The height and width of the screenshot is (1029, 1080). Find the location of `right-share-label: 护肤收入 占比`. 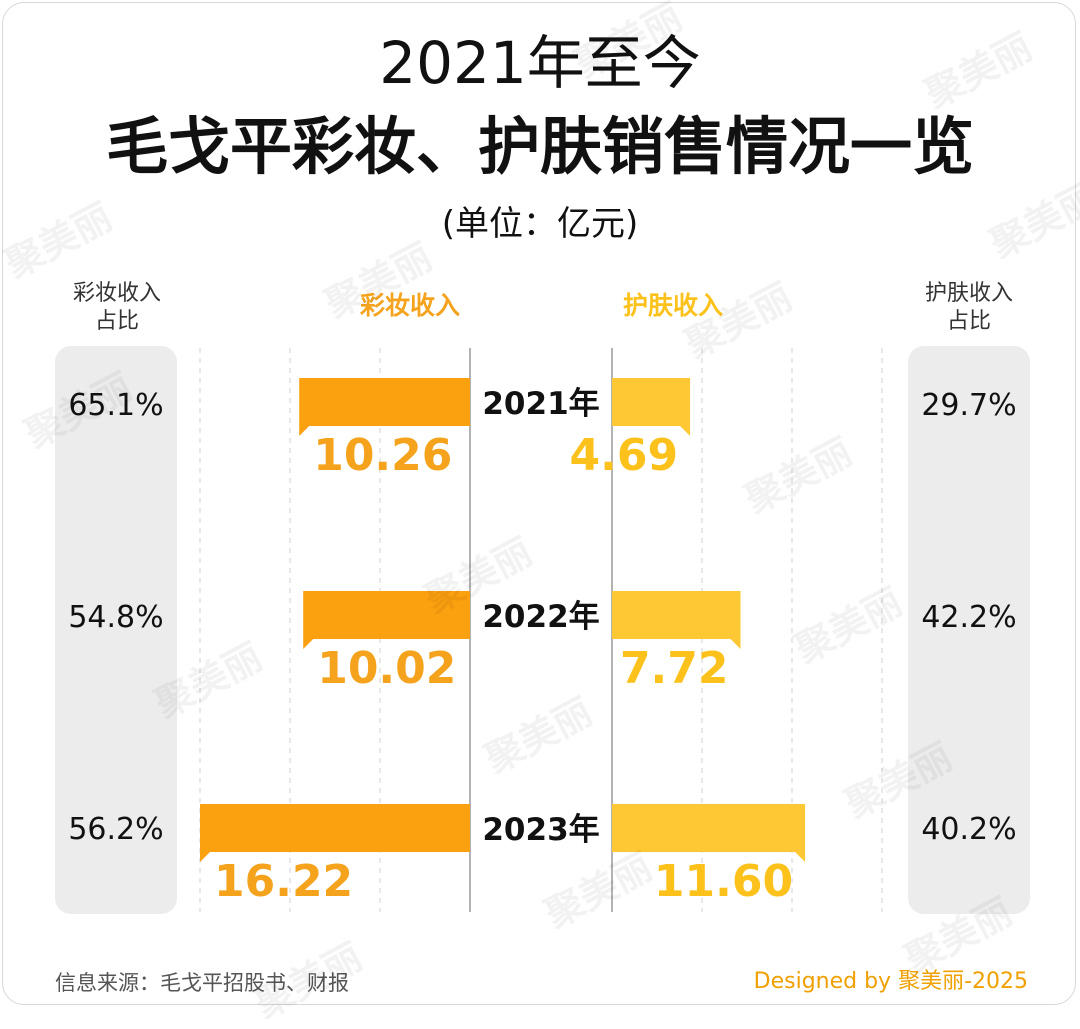

right-share-label: 护肤收入 占比 is located at coordinates (969, 308).